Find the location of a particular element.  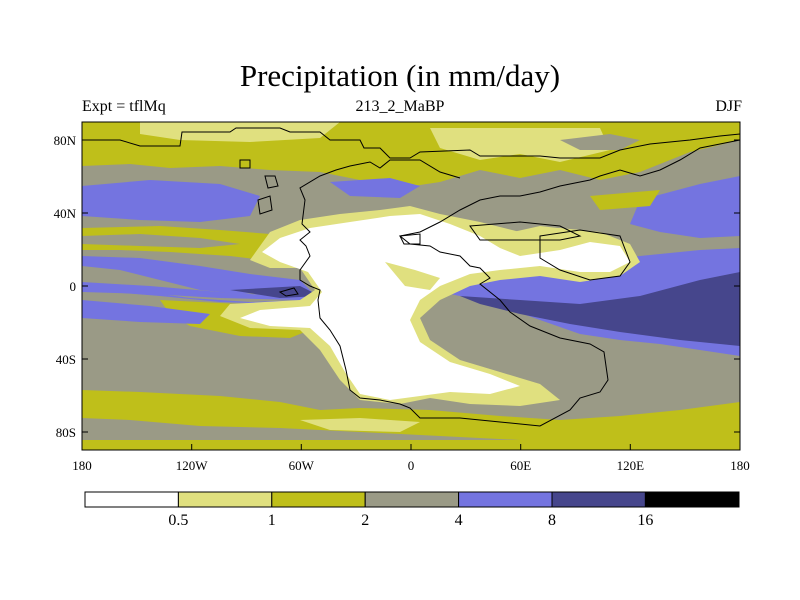

x-tick-label: 60E is located at coordinates (520, 465).